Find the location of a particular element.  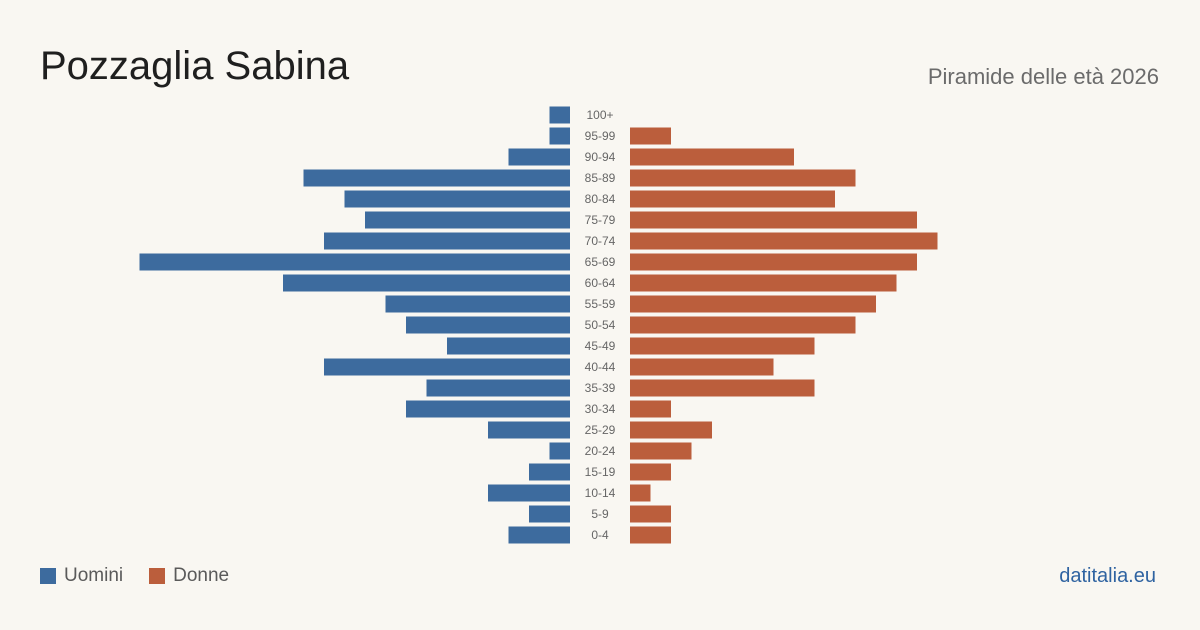

age-group-label: 80-84 is located at coordinates (600, 199).